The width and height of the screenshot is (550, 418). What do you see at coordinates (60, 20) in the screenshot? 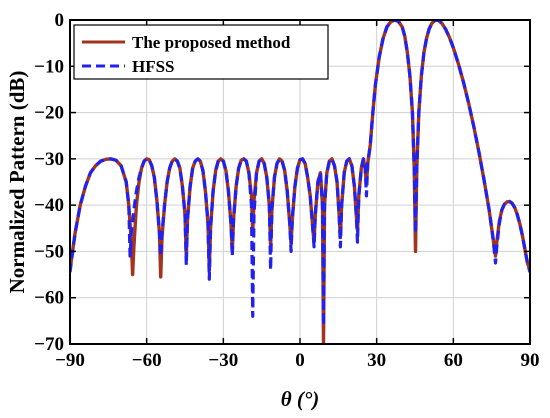
I see `y-tick-label: 0` at bounding box center [60, 20].